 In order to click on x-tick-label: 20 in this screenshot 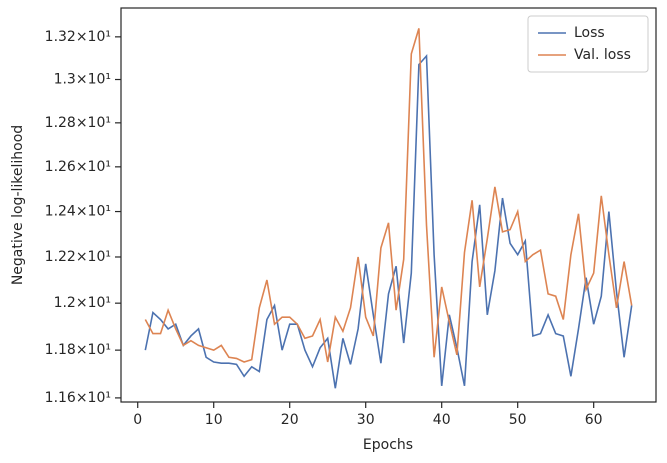, I will do `click(290, 420)`.